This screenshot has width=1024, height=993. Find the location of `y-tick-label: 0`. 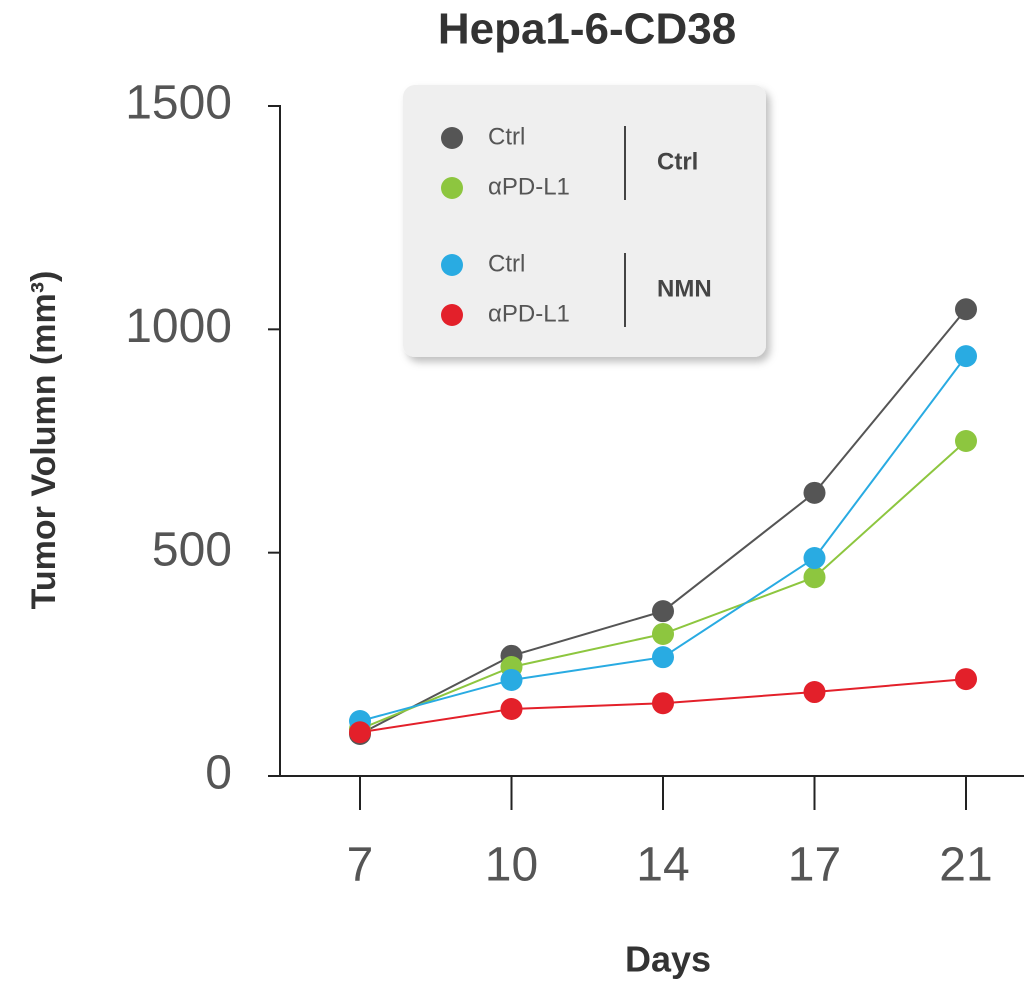

y-tick-label: 0 is located at coordinates (218, 773).